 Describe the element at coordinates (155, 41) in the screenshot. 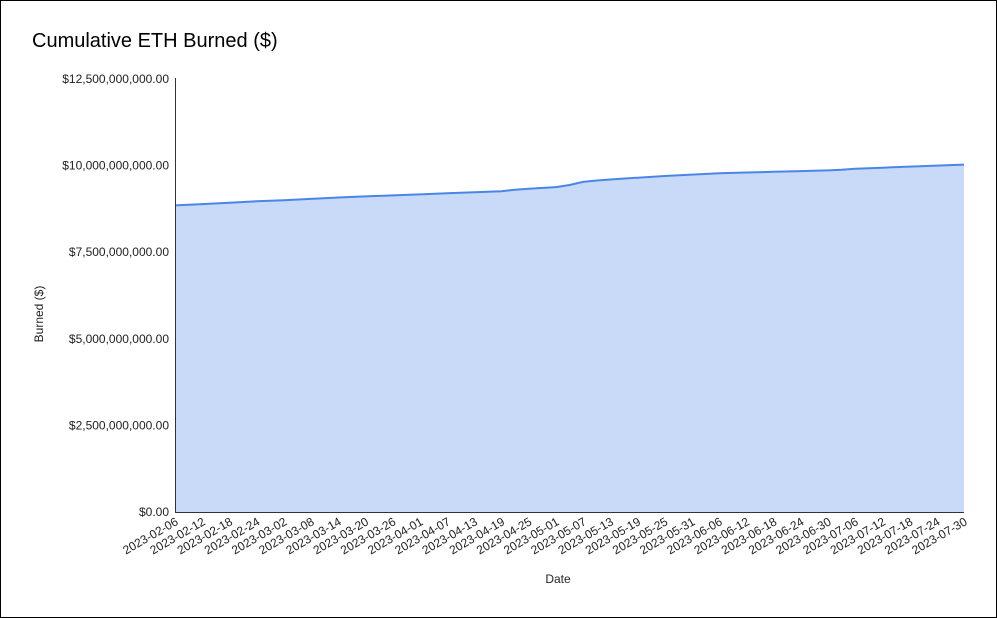

I see `chart-title: Cumulative ETH Burned ($)` at that location.